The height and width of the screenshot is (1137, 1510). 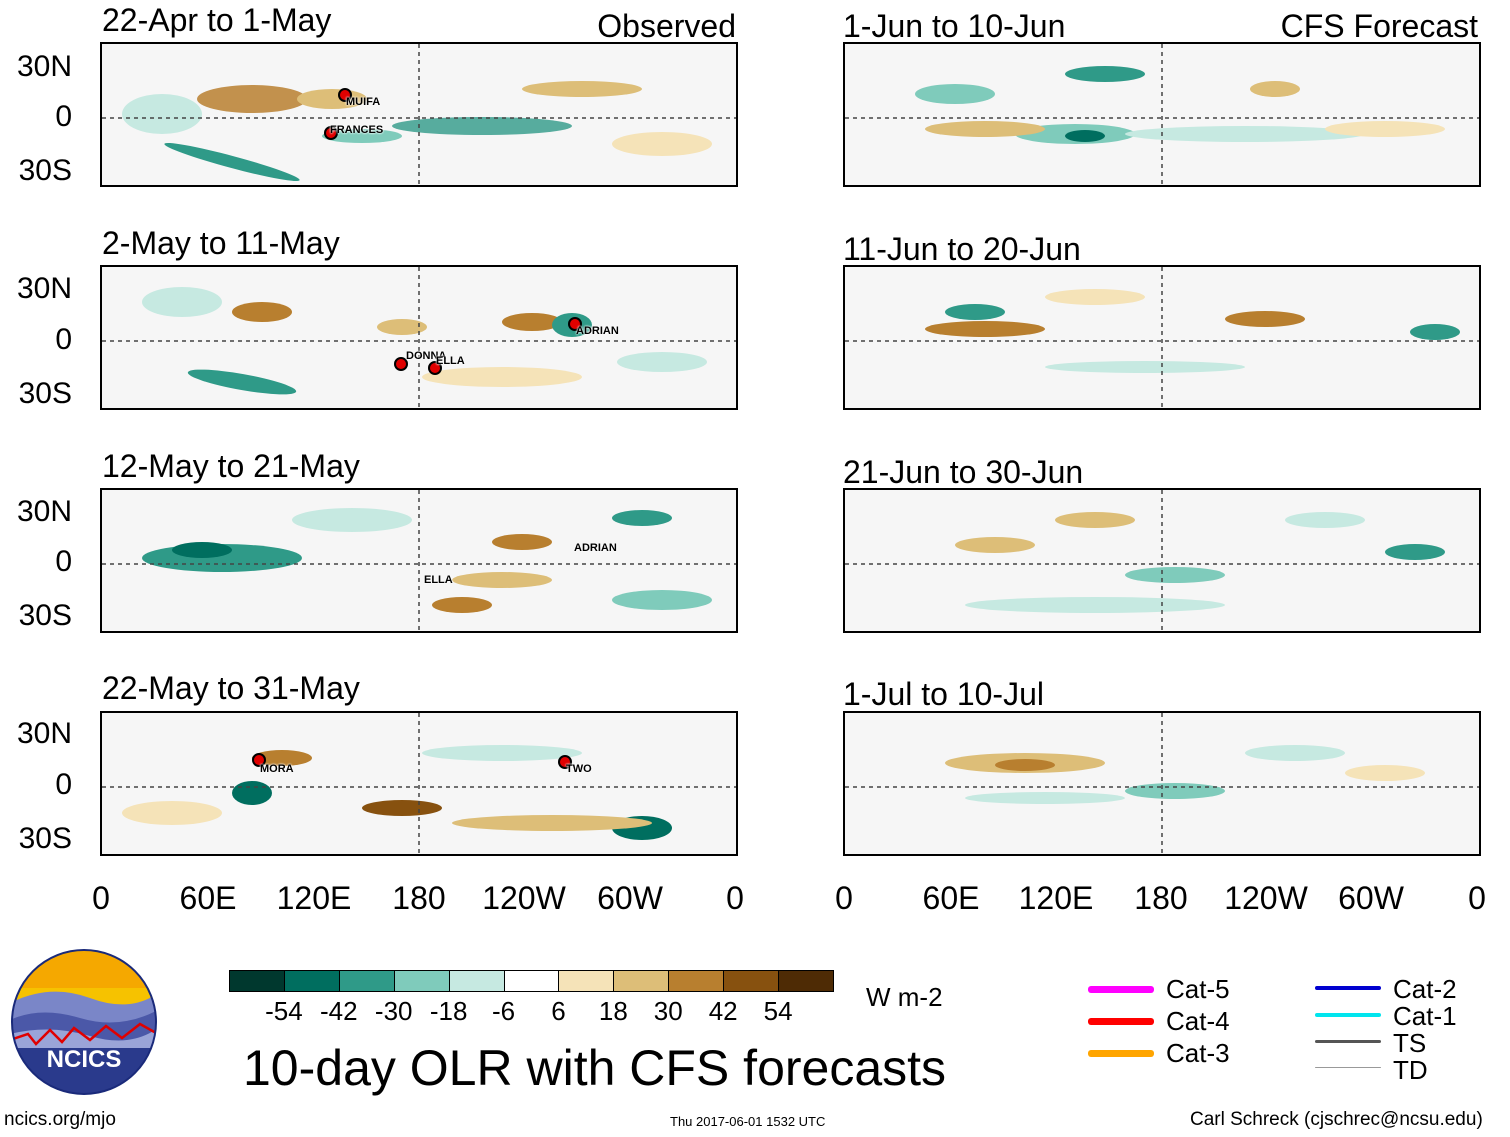 What do you see at coordinates (723, 1011) in the screenshot?
I see `colorbar-tick-label: 42` at bounding box center [723, 1011].